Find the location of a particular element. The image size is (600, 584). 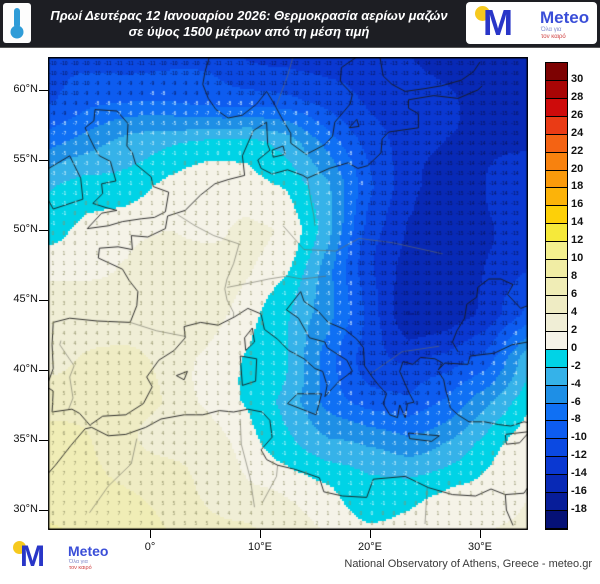

colorbar-tick-label: 10 is located at coordinates (577, 258).